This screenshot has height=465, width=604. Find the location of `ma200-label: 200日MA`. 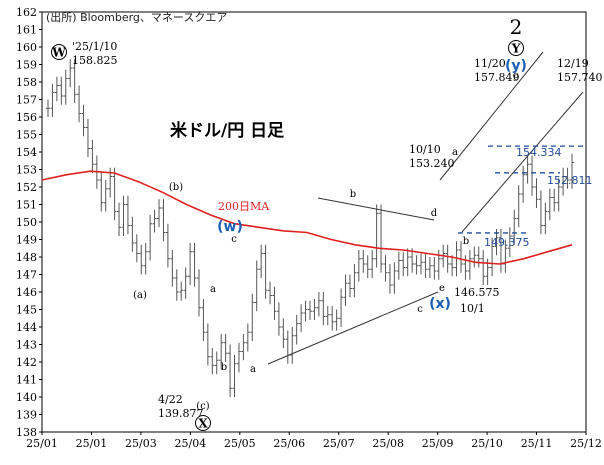

ma200-label: 200日MA is located at coordinates (244, 206).